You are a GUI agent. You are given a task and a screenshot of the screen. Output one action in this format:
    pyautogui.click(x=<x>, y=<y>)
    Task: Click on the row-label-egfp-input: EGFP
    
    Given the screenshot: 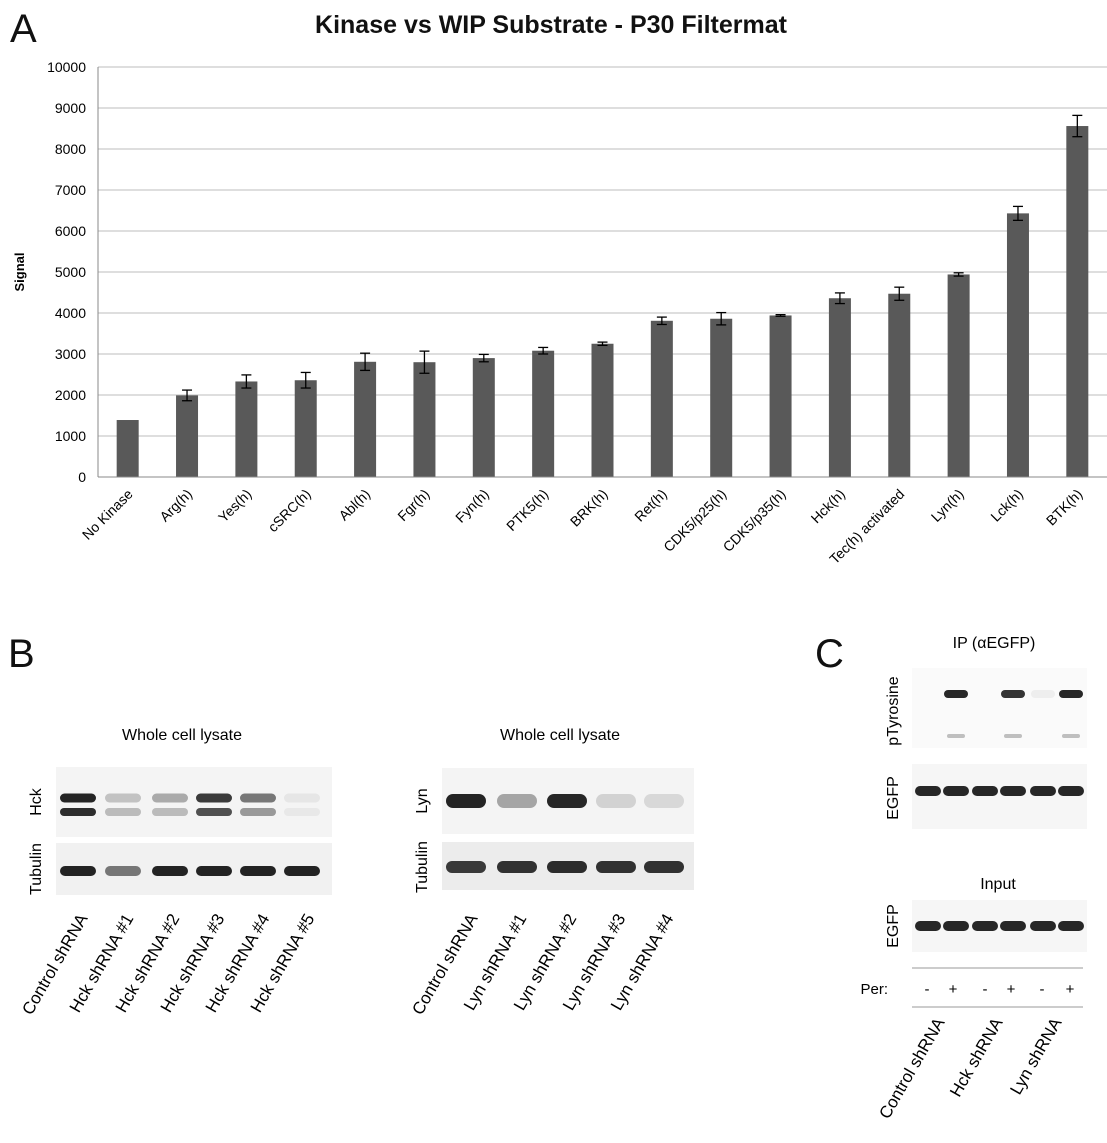 What is the action you would take?
    pyautogui.click(x=893, y=926)
    